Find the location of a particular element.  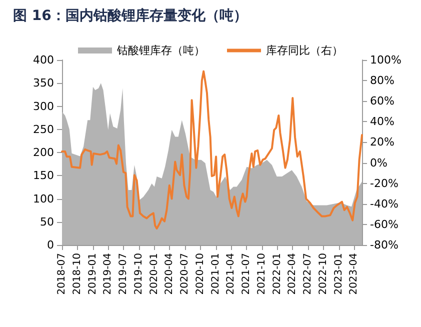

x-tick-label: 2022-04 is located at coordinates (292, 274).